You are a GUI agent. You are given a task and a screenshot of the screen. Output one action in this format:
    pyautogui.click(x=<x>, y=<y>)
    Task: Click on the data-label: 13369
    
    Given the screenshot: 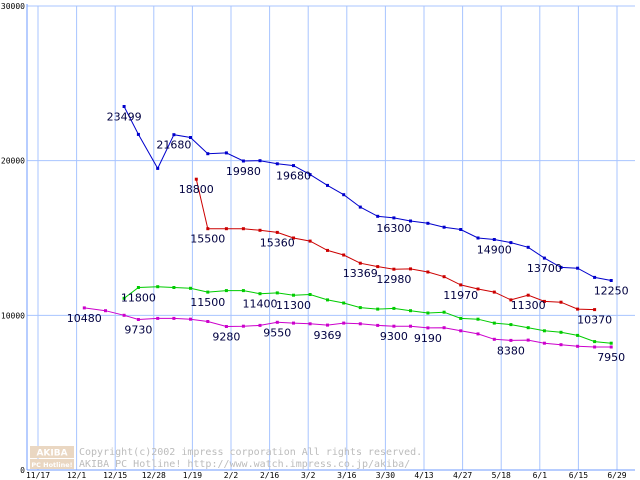 What is the action you would take?
    pyautogui.click(x=360, y=273)
    